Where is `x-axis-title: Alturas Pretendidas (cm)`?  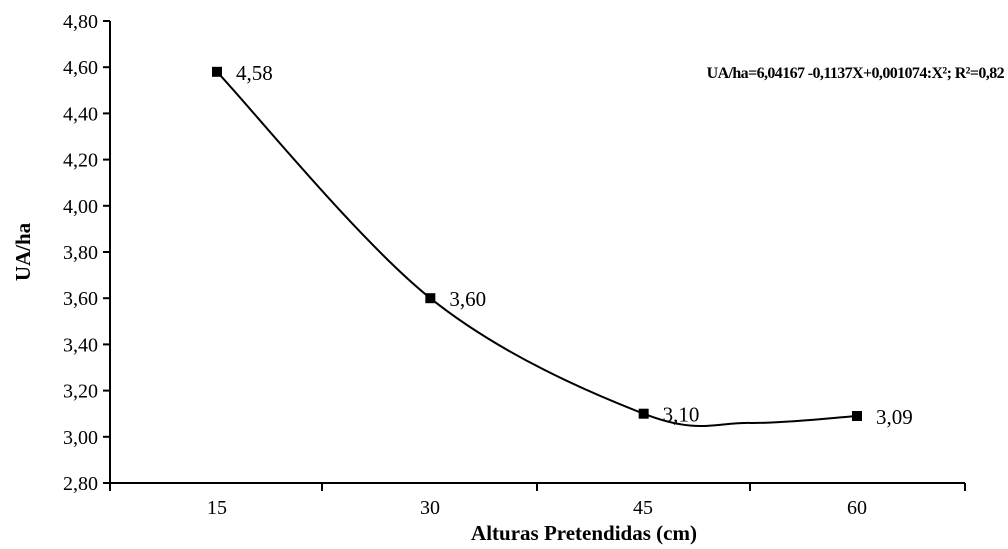 x-axis-title: Alturas Pretendidas (cm) is located at coordinates (584, 533).